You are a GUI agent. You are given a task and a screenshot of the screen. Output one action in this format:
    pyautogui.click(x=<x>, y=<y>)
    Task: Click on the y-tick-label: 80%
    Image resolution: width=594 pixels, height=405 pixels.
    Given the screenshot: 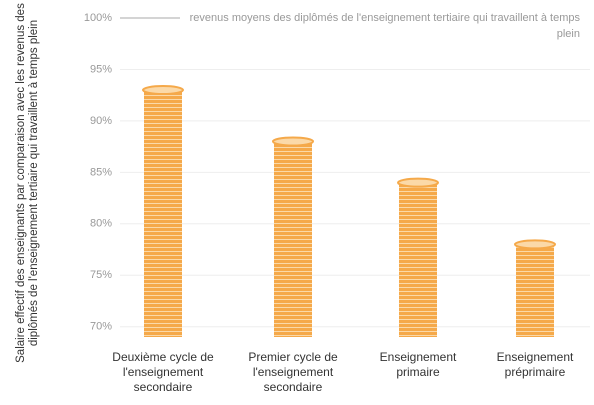 What is the action you would take?
    pyautogui.click(x=101, y=224)
    